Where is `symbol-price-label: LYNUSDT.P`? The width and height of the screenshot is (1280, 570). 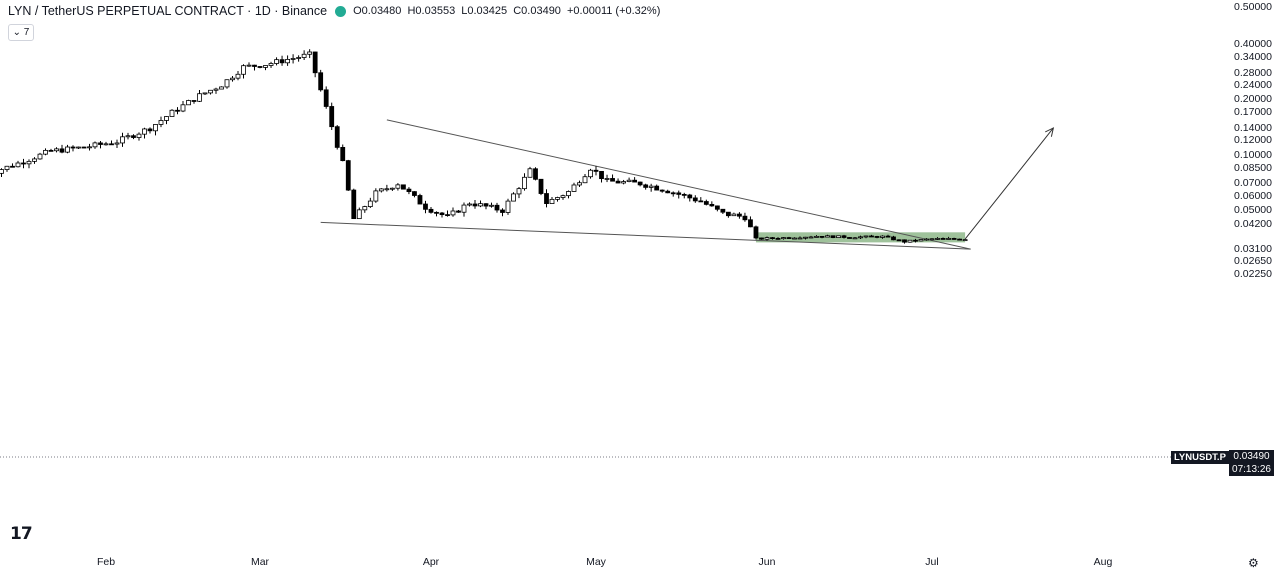 symbol-price-label: LYNUSDT.P is located at coordinates (1200, 457).